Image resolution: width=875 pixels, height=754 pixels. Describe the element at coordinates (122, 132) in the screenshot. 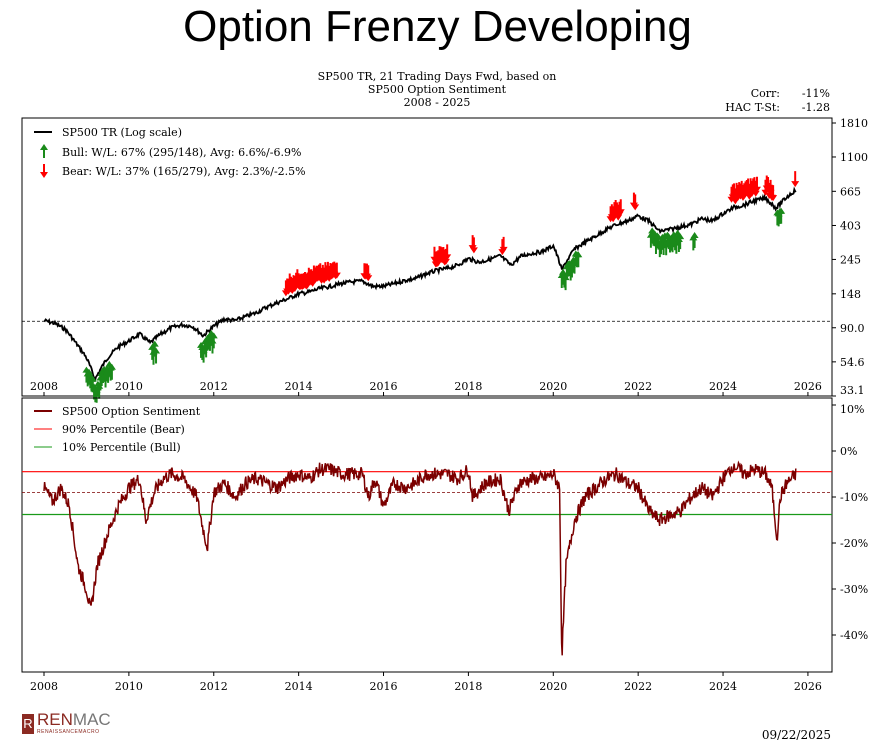

I see `legend-sp500: SP500 TR (Log scale)` at that location.